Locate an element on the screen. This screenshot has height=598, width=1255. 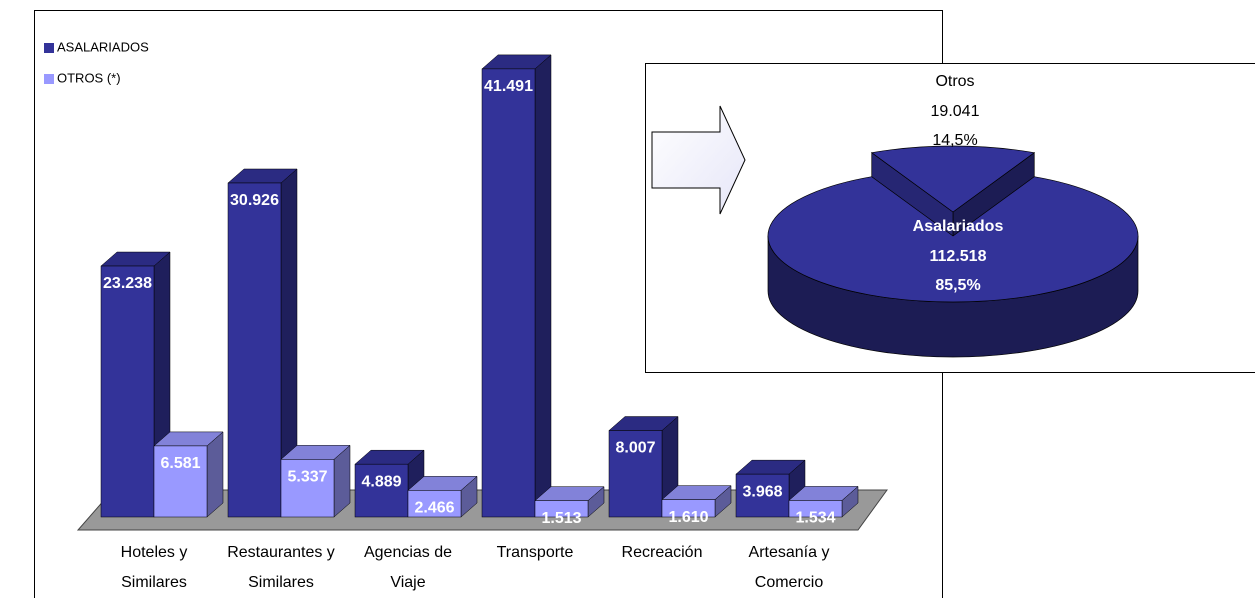
category-label: Artesanía y Comercio is located at coordinates (789, 567).